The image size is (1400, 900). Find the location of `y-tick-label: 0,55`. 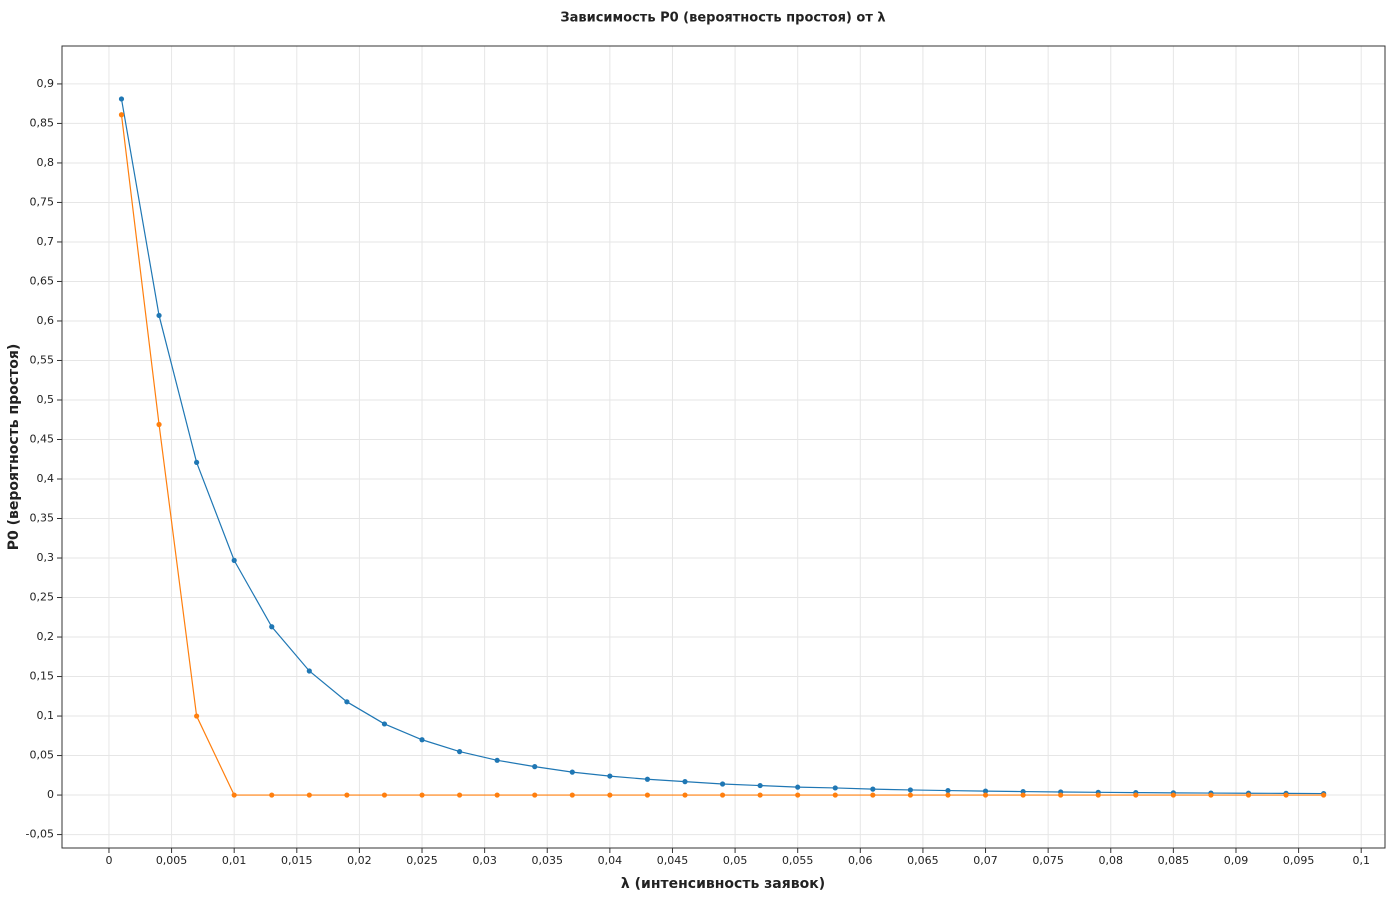

y-tick-label: 0,55 is located at coordinates (42, 359).